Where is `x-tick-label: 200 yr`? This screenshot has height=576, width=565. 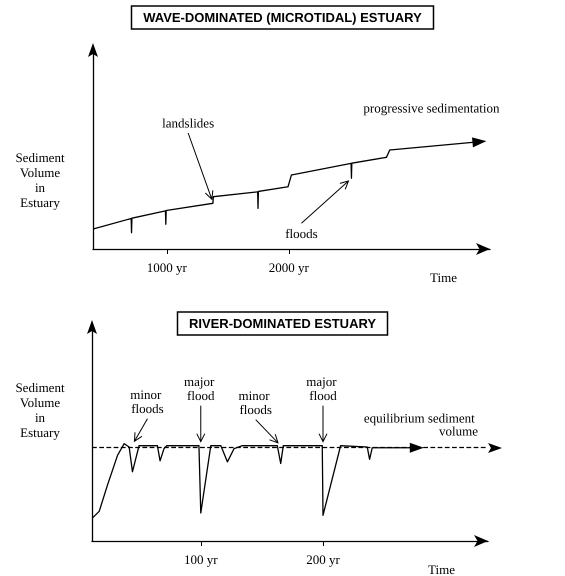 x-tick-label: 200 yr is located at coordinates (323, 559).